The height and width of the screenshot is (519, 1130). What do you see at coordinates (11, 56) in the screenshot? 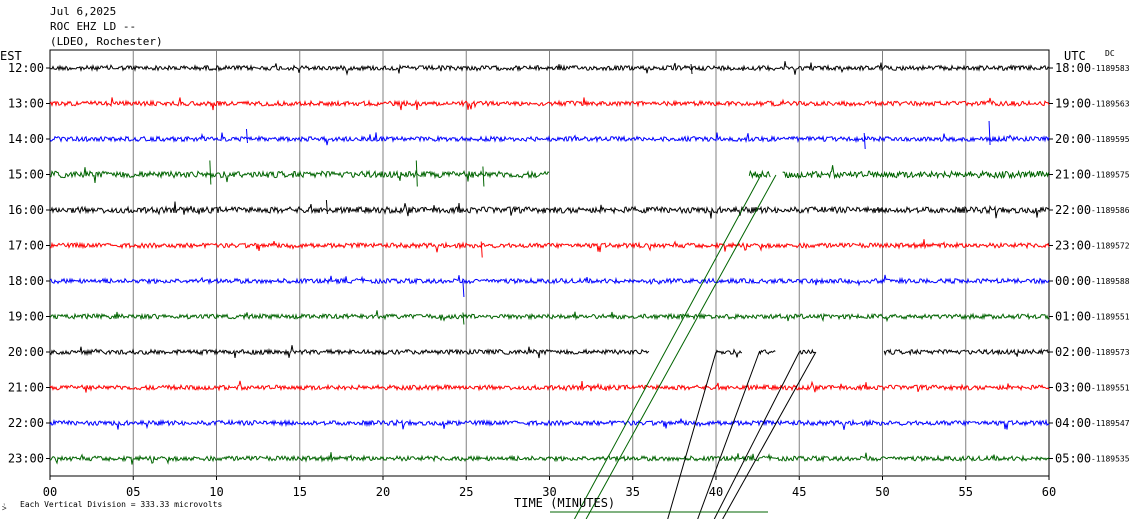
I see `est-axis-title: EST` at bounding box center [11, 56].